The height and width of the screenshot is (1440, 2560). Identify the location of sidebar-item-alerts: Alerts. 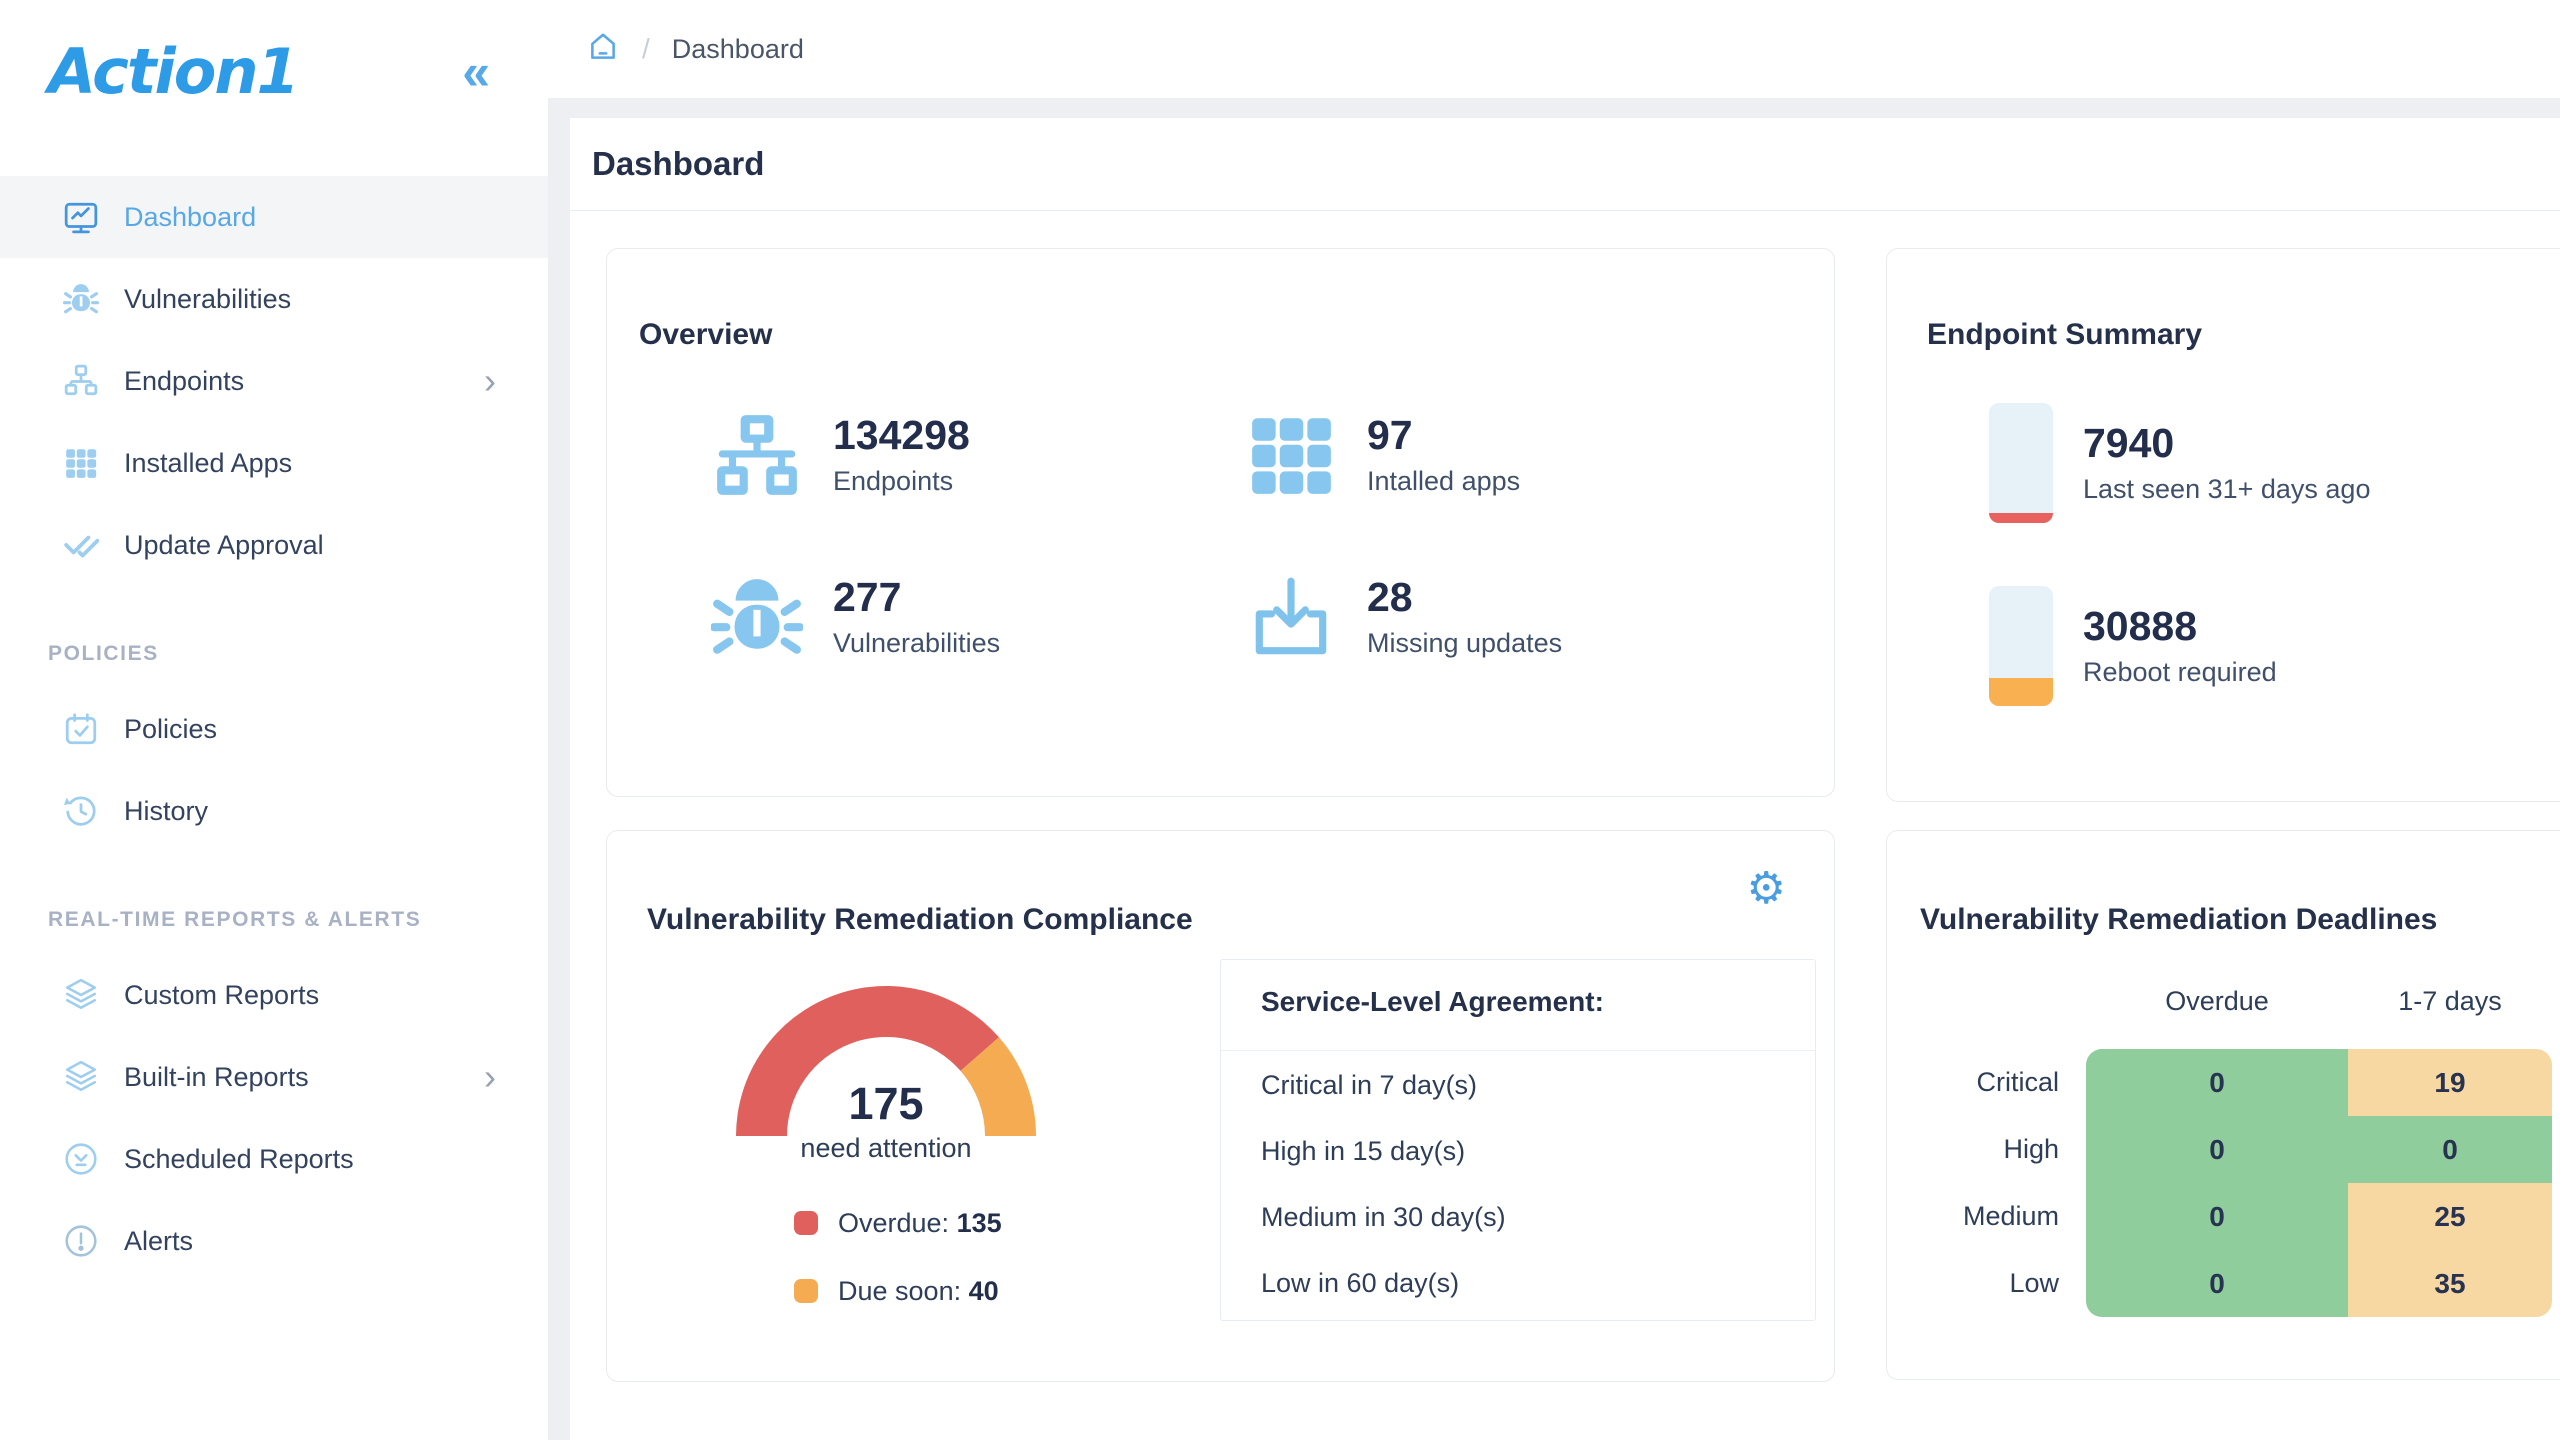
(274, 1241).